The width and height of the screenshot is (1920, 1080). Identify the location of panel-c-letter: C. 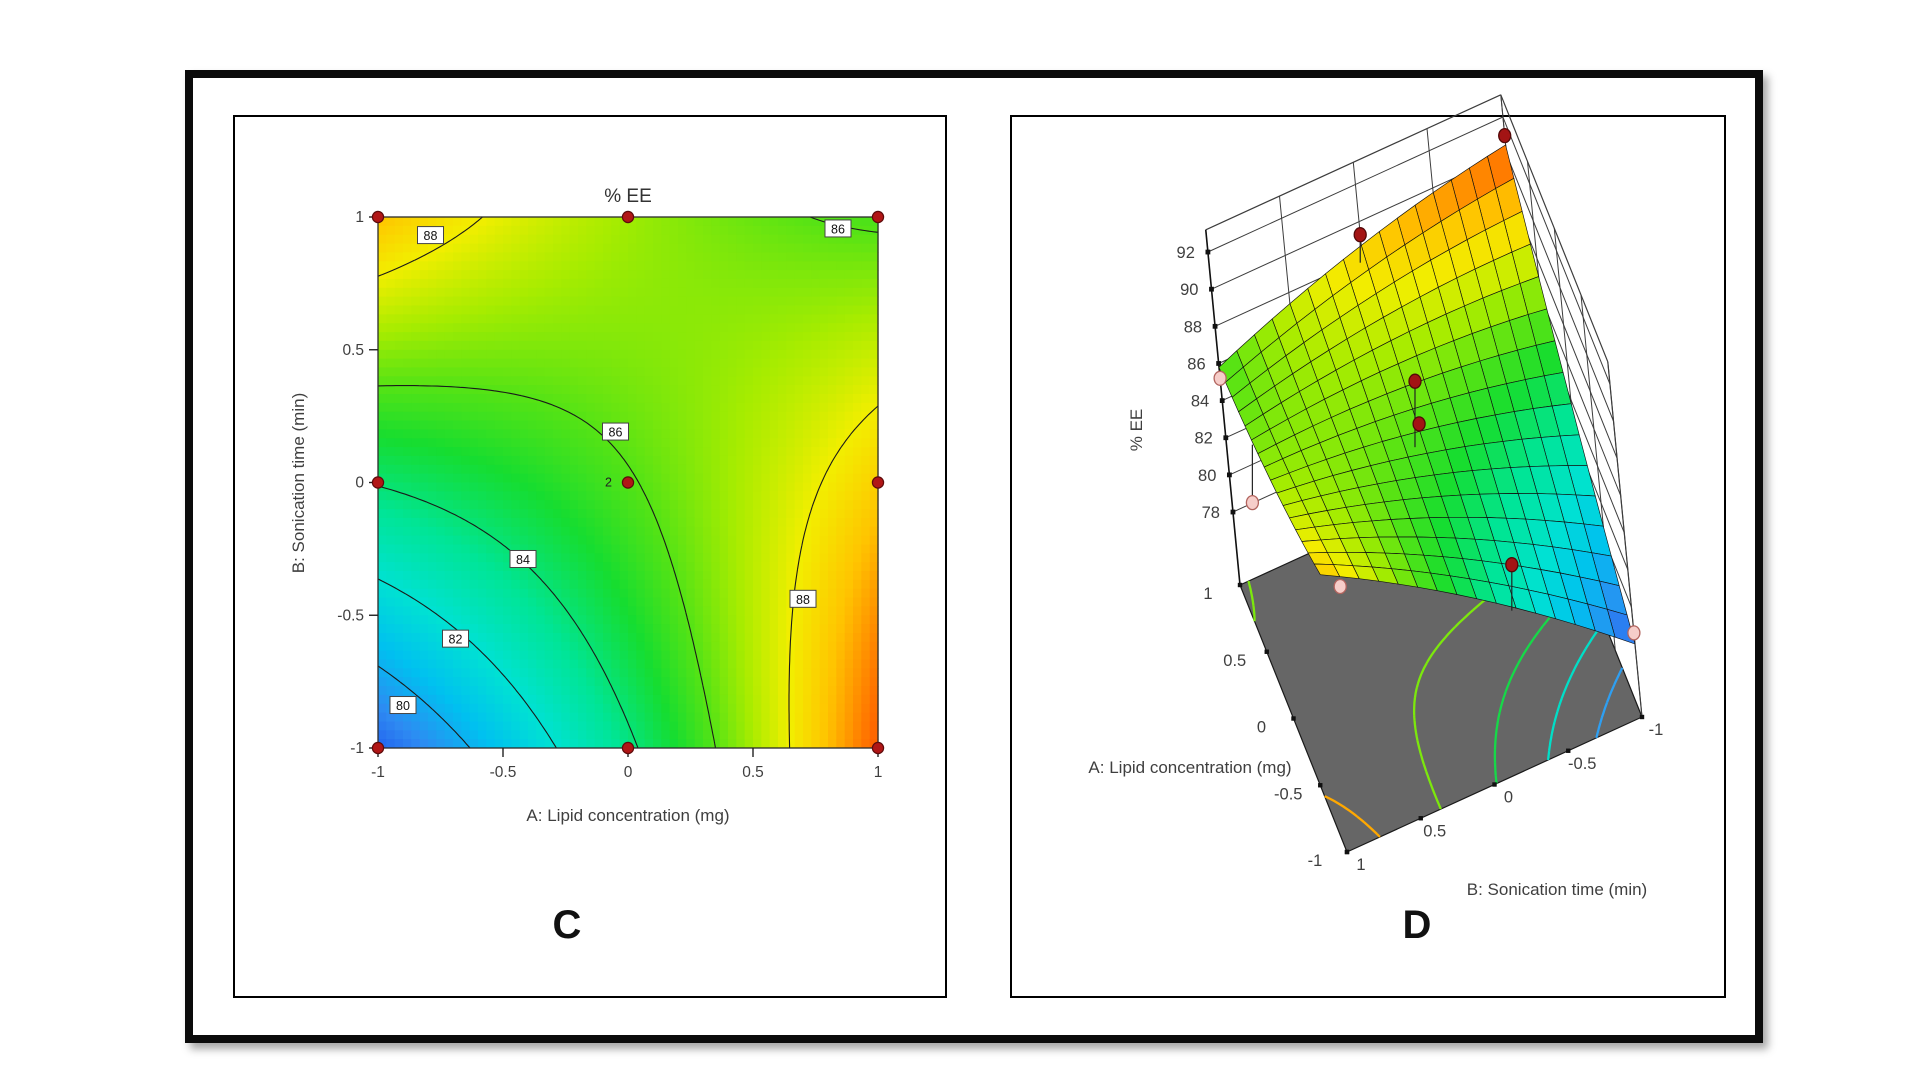
(567, 925).